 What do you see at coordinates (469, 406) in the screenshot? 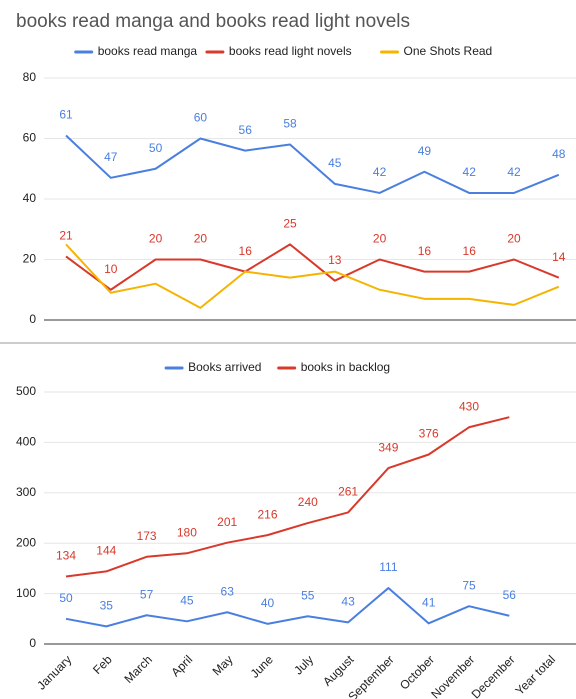
I see `data-label: 430` at bounding box center [469, 406].